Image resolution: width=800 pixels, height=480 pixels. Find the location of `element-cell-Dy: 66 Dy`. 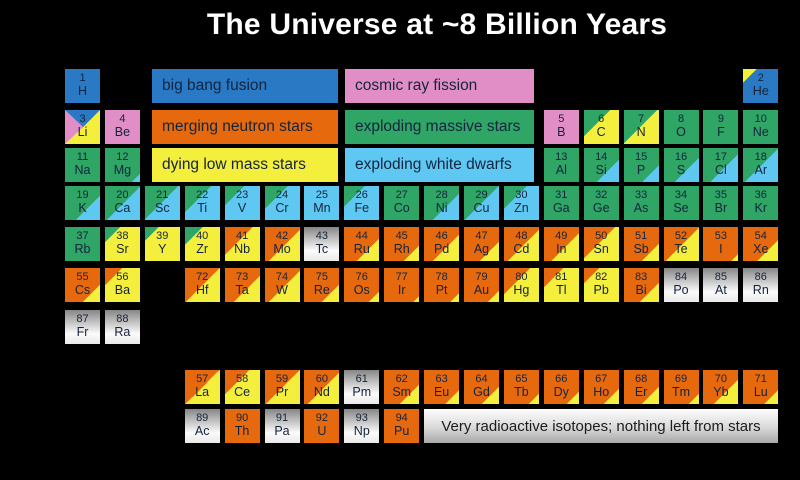

element-cell-Dy: 66 Dy is located at coordinates (561, 387).